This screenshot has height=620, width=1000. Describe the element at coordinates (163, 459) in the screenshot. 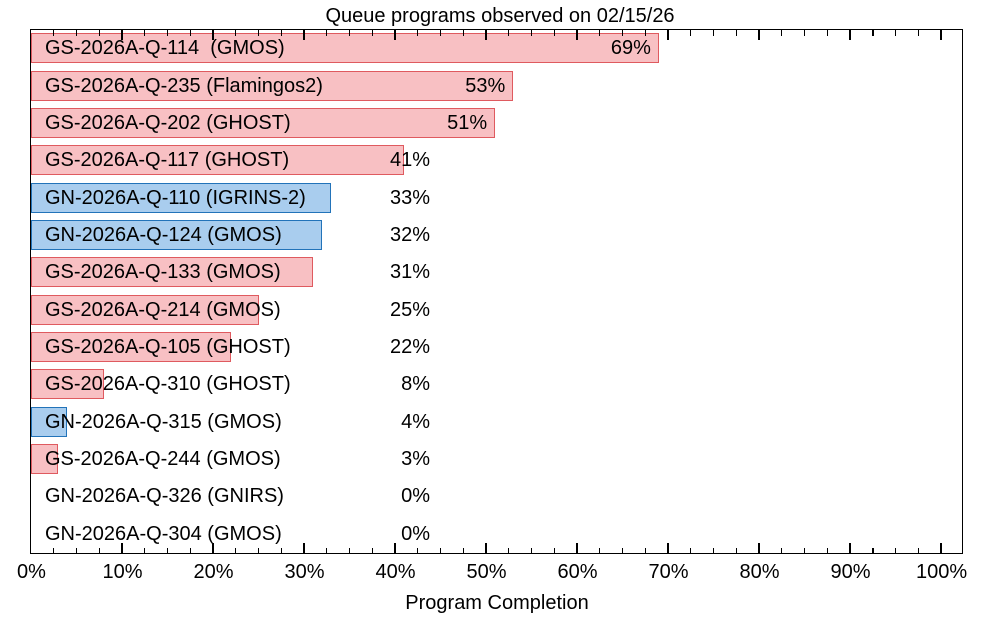

I see `bar-label: GS-2026A-Q-244 (GMOS)` at that location.